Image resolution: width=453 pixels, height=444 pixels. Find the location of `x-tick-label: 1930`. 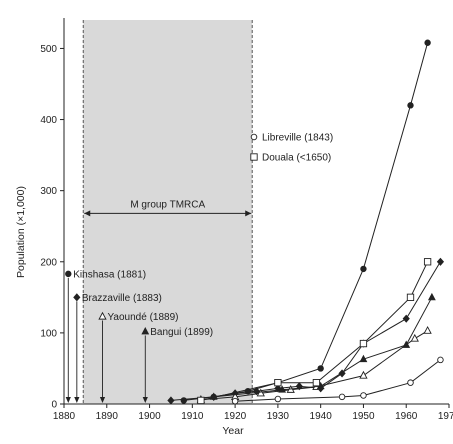

x-tick-label: 1930 is located at coordinates (278, 416).